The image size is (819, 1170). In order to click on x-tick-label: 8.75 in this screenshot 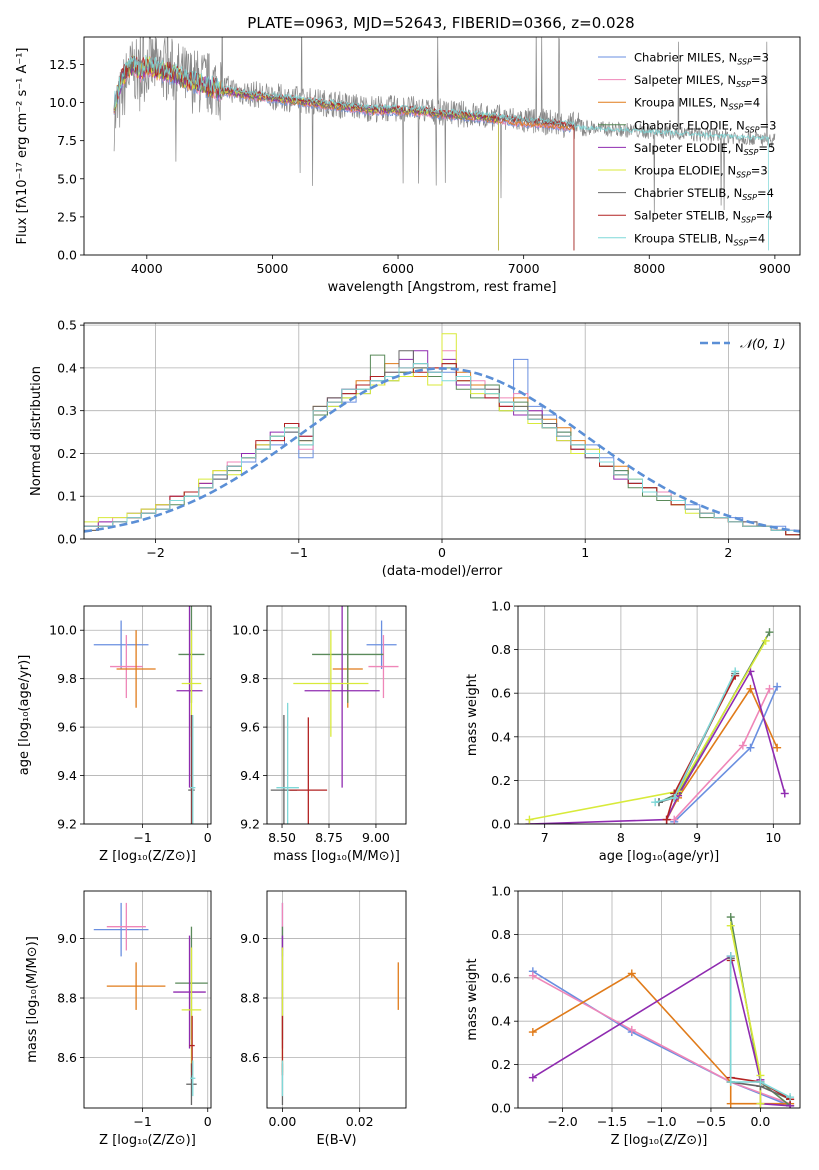, I will do `click(329, 837)`.